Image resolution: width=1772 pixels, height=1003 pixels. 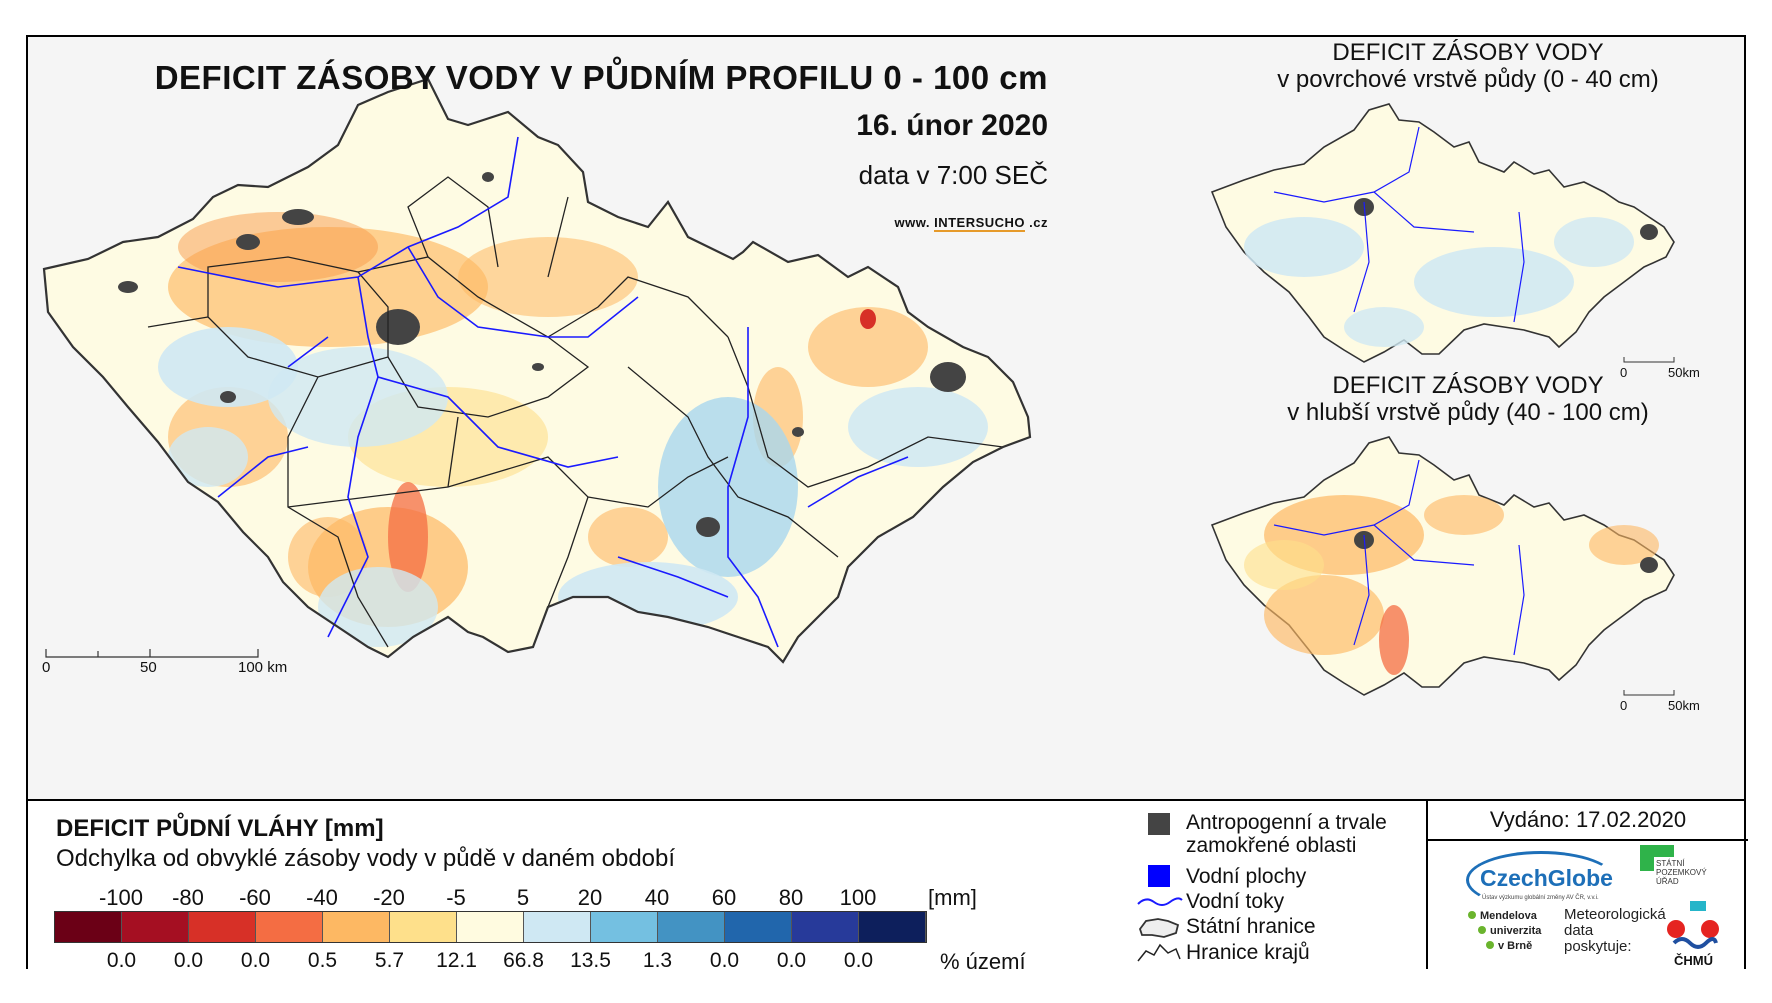 What do you see at coordinates (1038, 222) in the screenshot?
I see `web-suffix: .cz` at bounding box center [1038, 222].